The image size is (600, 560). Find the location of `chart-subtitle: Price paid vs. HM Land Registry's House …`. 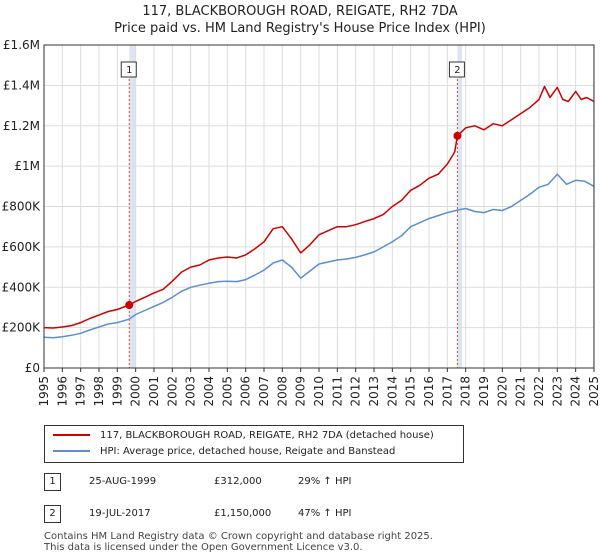

chart-subtitle: Price paid vs. HM Land Registry's House … is located at coordinates (300, 28).